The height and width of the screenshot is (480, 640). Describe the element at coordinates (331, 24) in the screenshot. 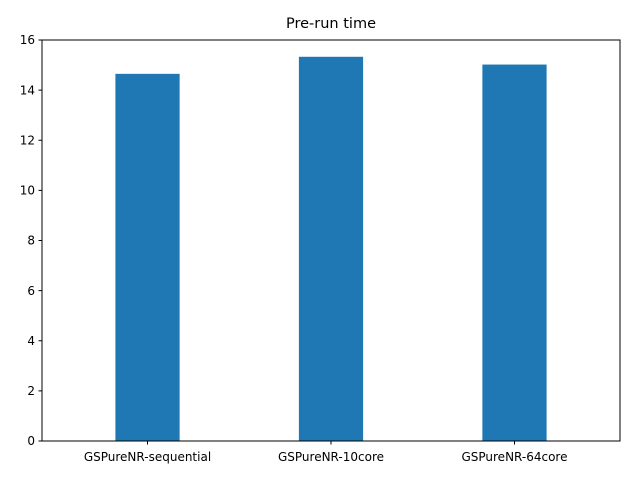

I see `chart-title: Pre-run time` at that location.